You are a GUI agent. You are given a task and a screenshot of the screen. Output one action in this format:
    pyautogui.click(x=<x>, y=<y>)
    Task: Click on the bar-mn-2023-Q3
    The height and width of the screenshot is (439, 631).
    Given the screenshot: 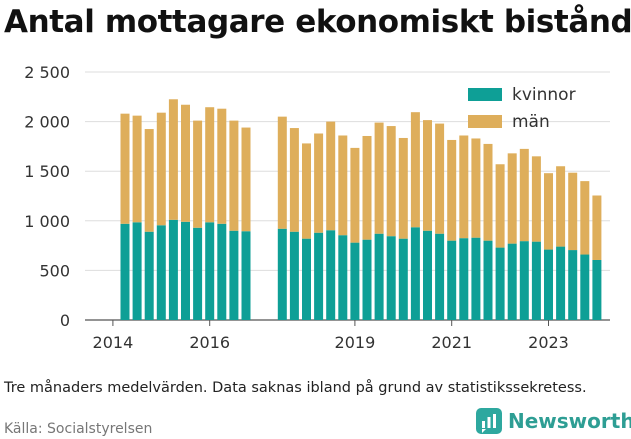 What is the action you would take?
    pyautogui.click(x=573, y=211)
    